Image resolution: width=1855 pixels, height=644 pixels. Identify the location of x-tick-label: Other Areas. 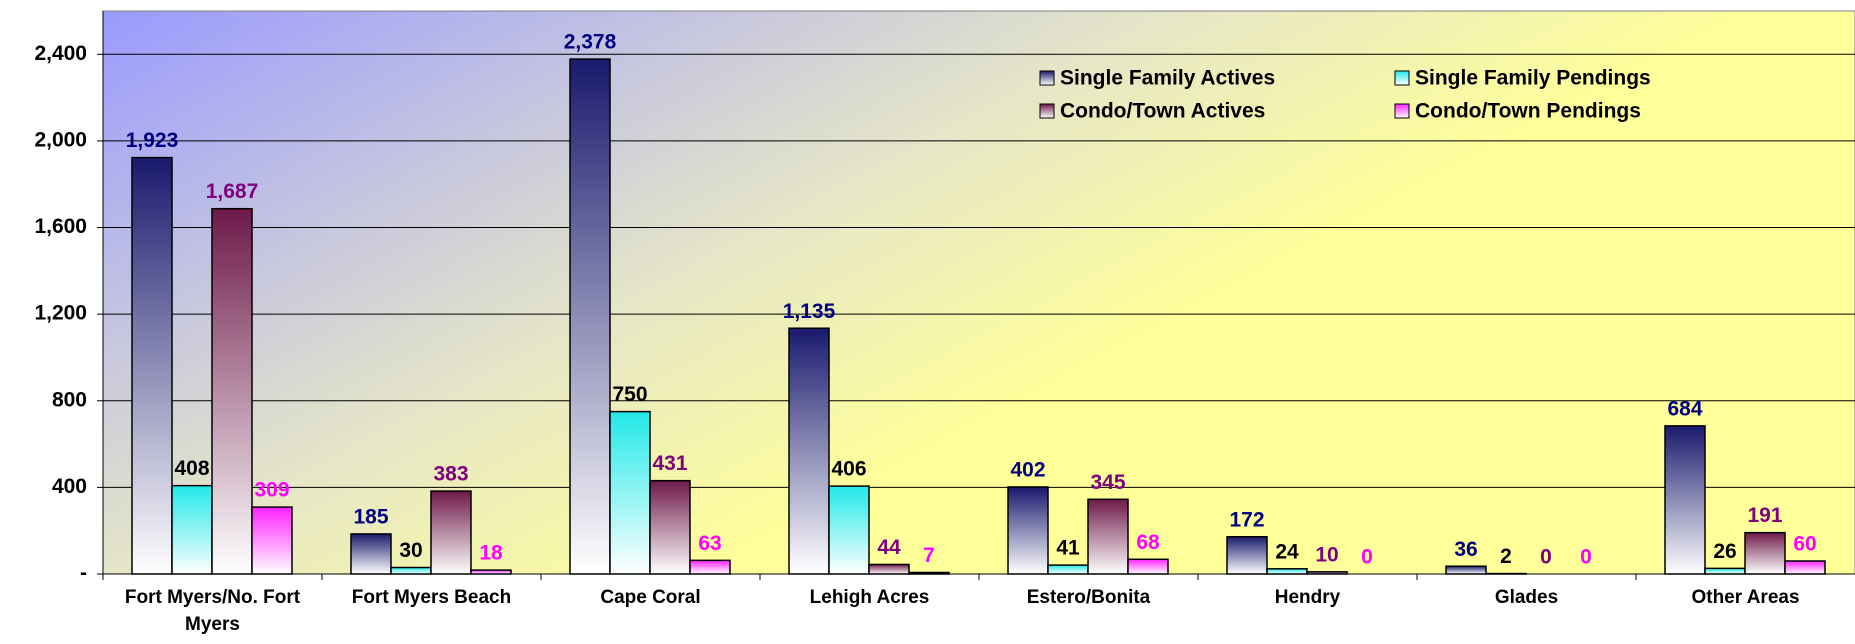
(1745, 597).